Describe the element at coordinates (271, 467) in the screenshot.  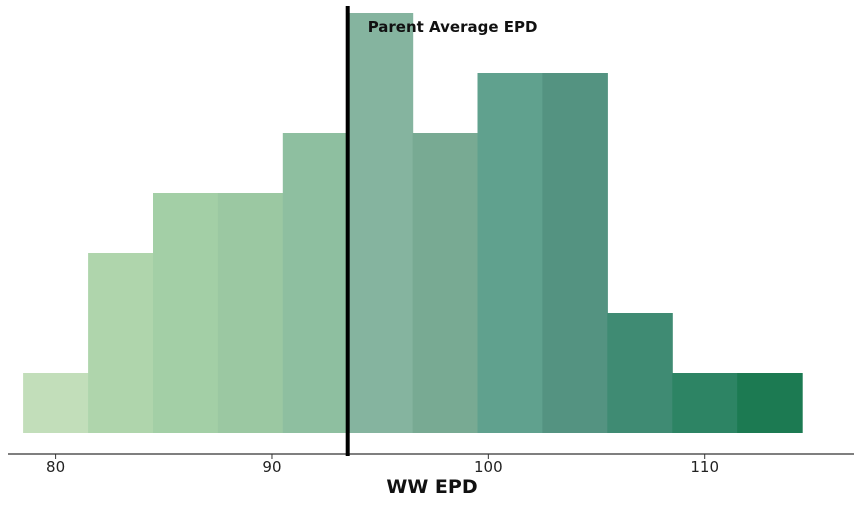
I see `x-tick-label: 90` at that location.